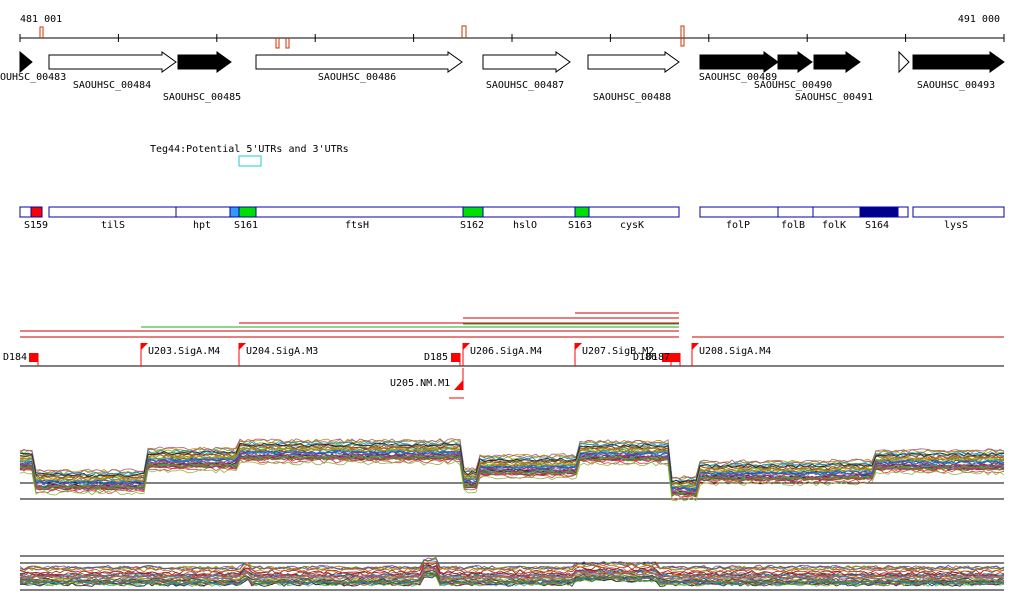 Image resolution: width=1024 pixels, height=615 pixels. What do you see at coordinates (506, 351) in the screenshot?
I see `promoter-label: U206.SigA.M4` at bounding box center [506, 351].